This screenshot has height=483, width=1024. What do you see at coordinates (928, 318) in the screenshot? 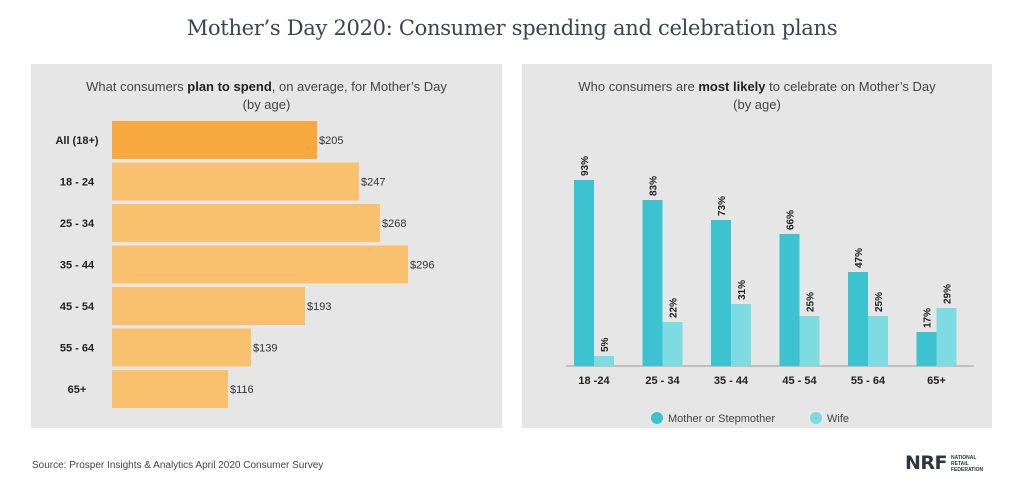
I see `mother-value-label: 17%` at bounding box center [928, 318].